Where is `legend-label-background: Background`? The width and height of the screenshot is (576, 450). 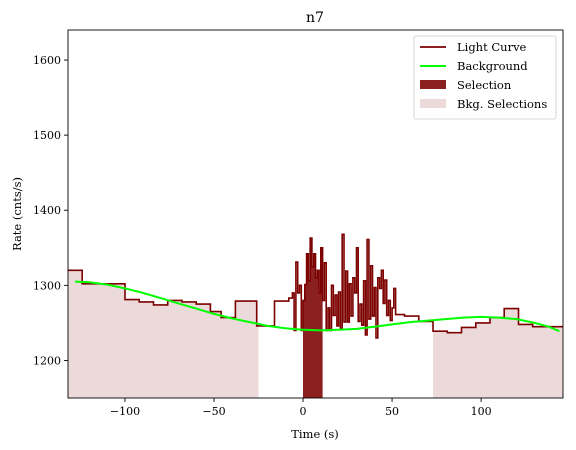
legend-label-background: Background is located at coordinates (492, 66).